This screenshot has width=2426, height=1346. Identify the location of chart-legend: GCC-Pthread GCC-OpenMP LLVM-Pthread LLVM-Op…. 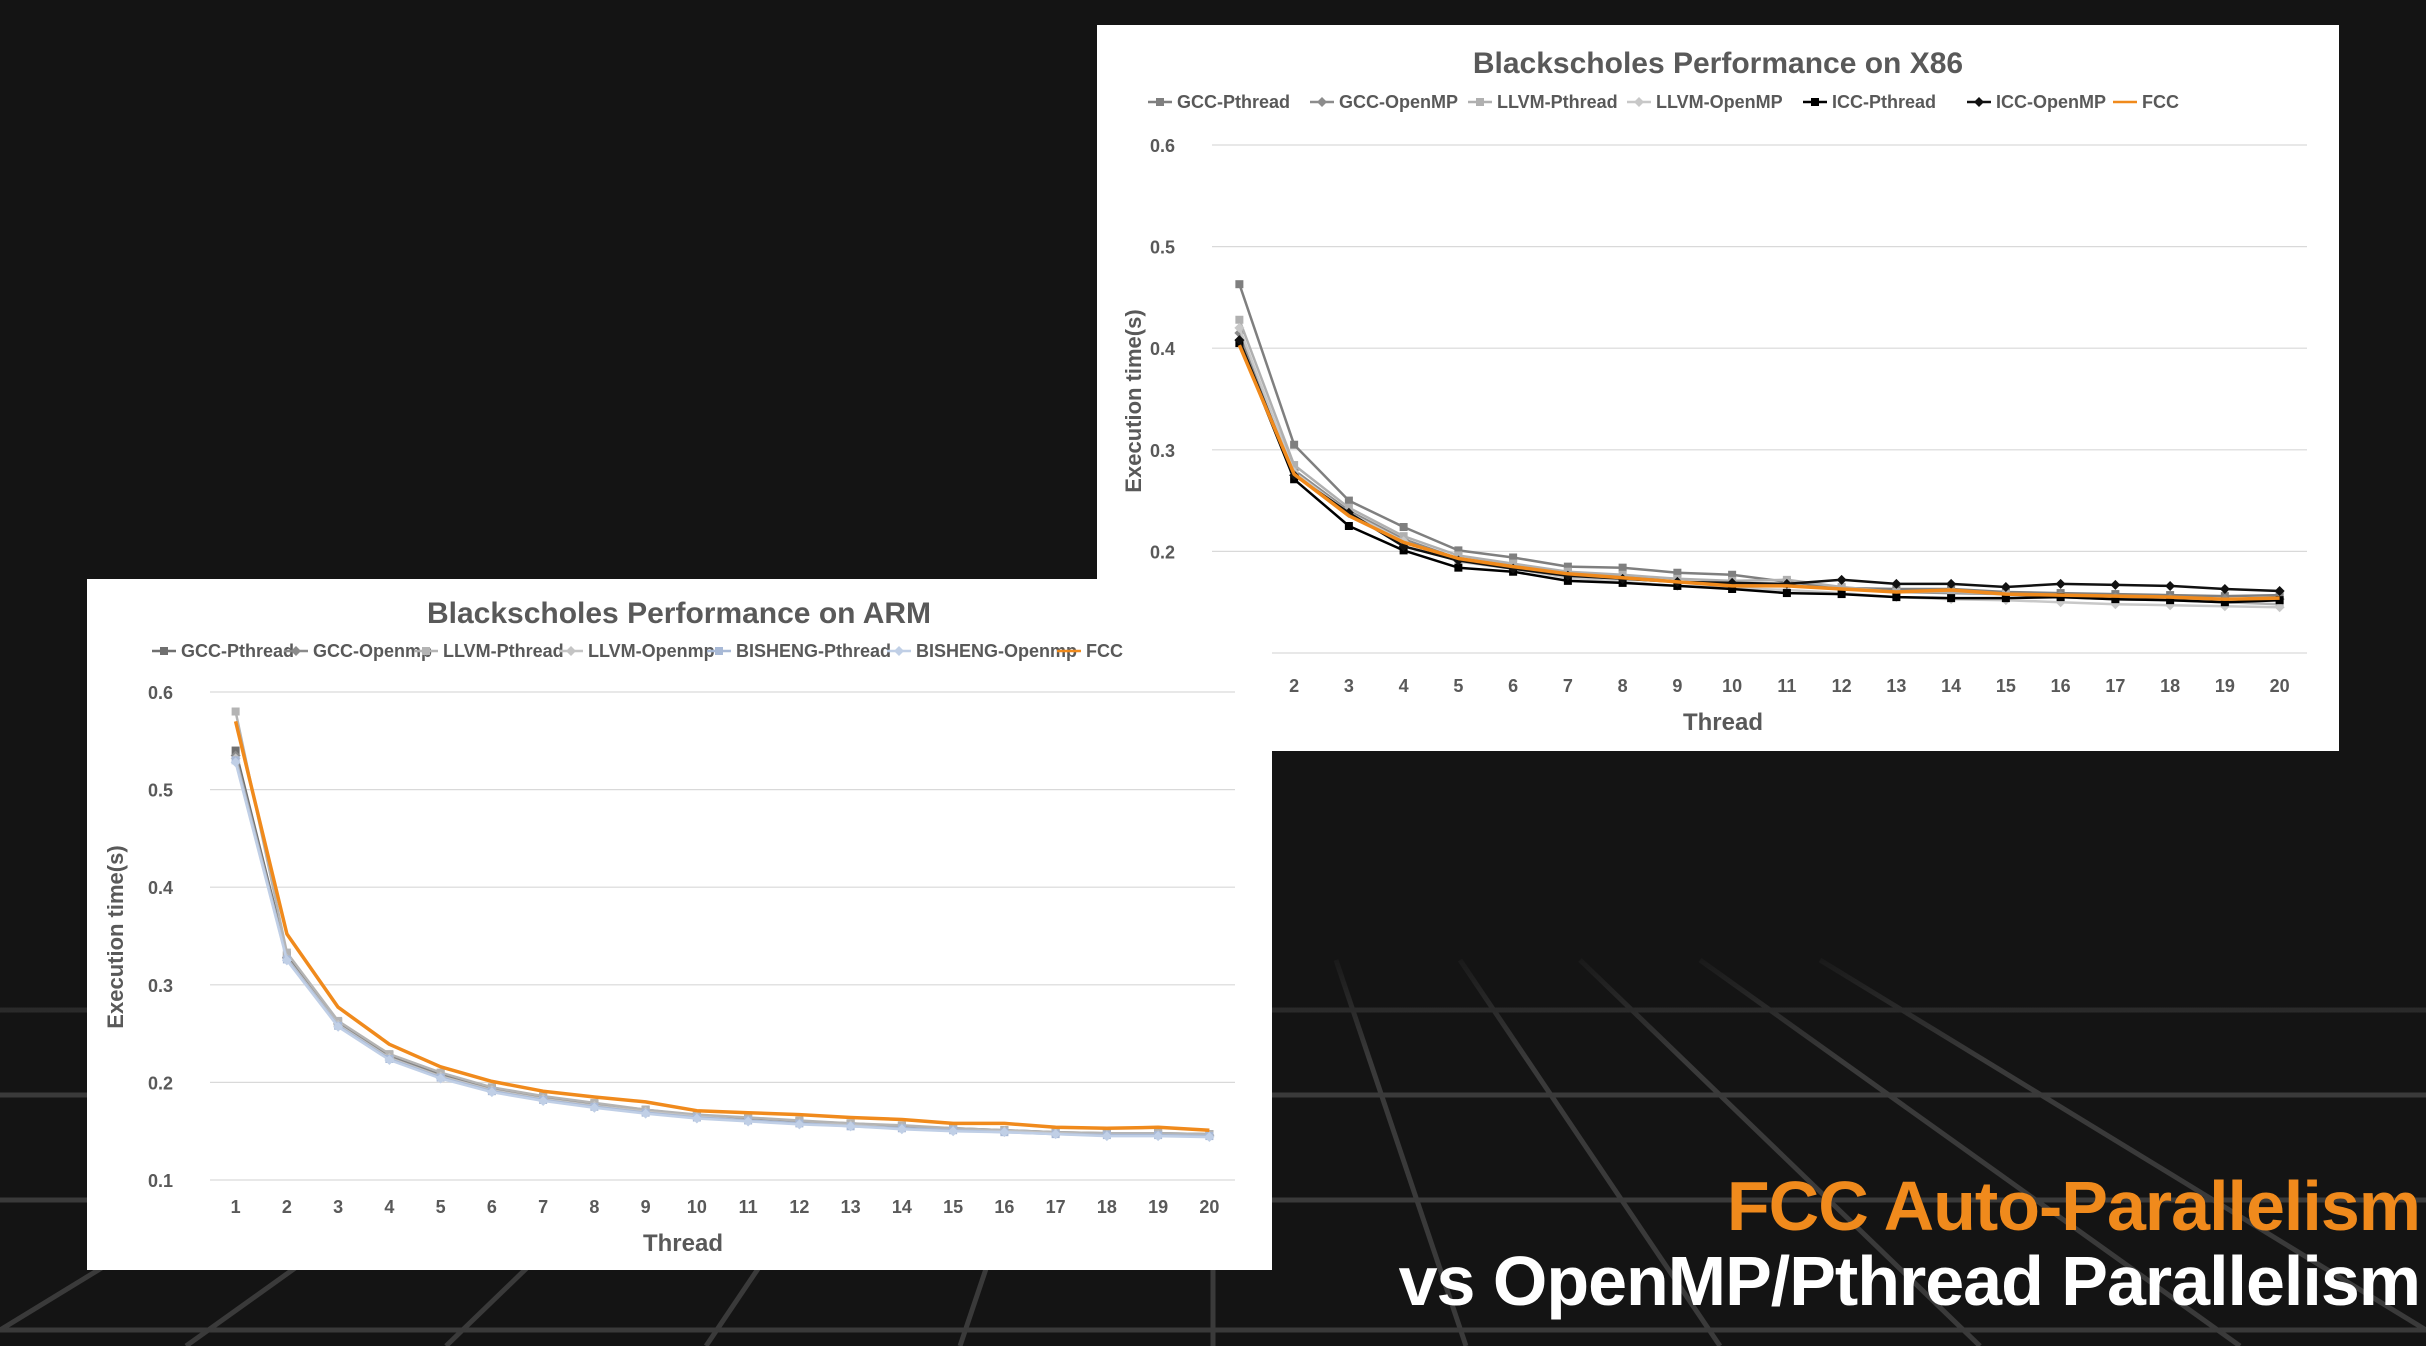
(1663, 102).